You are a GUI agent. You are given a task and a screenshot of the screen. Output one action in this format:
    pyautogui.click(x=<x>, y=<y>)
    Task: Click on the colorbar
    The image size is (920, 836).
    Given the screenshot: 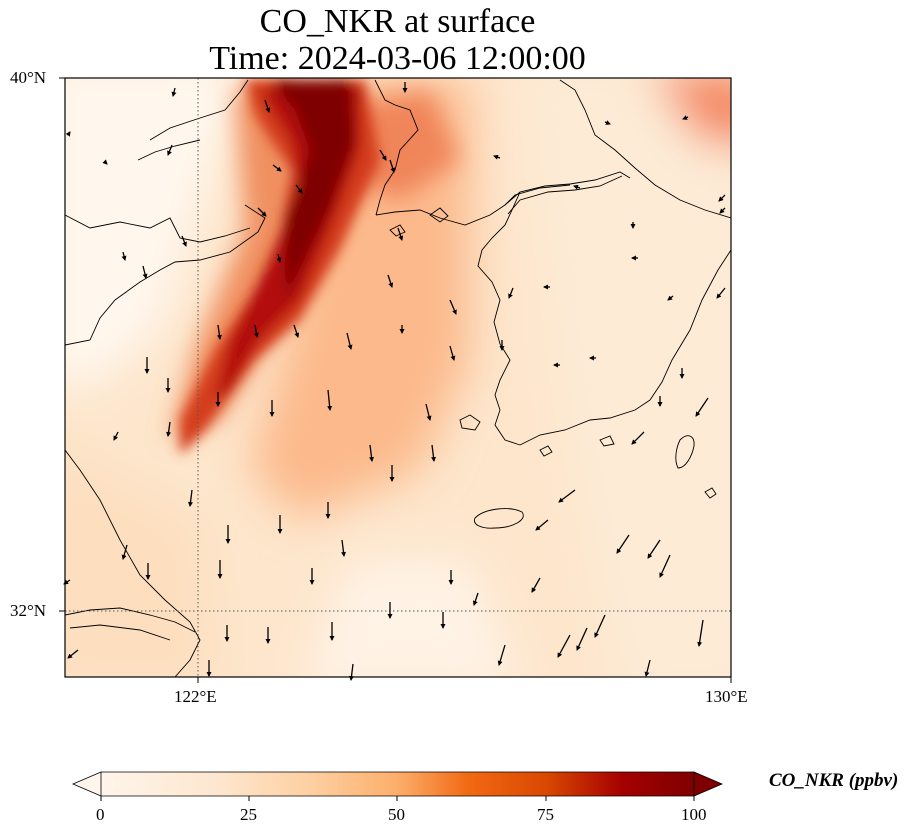 What is the action you would take?
    pyautogui.click(x=397, y=786)
    